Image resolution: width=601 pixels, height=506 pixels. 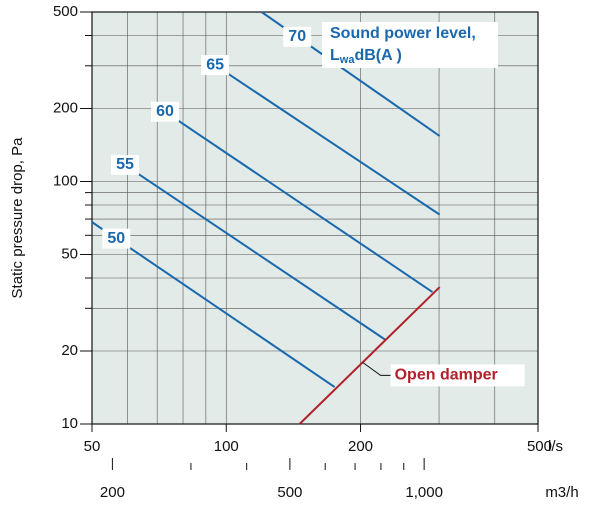 What do you see at coordinates (403, 33) in the screenshot?
I see `legend-title: Sound power level,` at bounding box center [403, 33].